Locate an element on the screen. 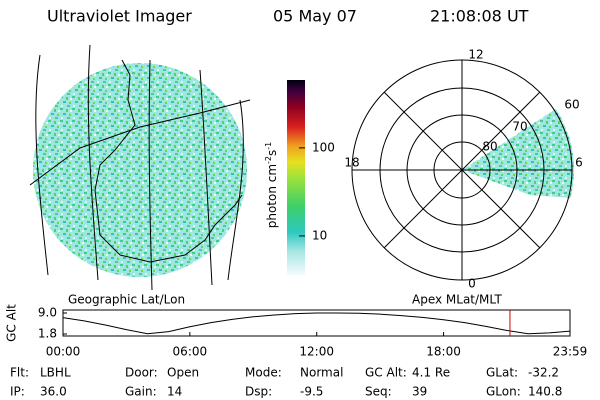 This screenshot has width=600, height=400. mlat-label: 80 is located at coordinates (489, 147).